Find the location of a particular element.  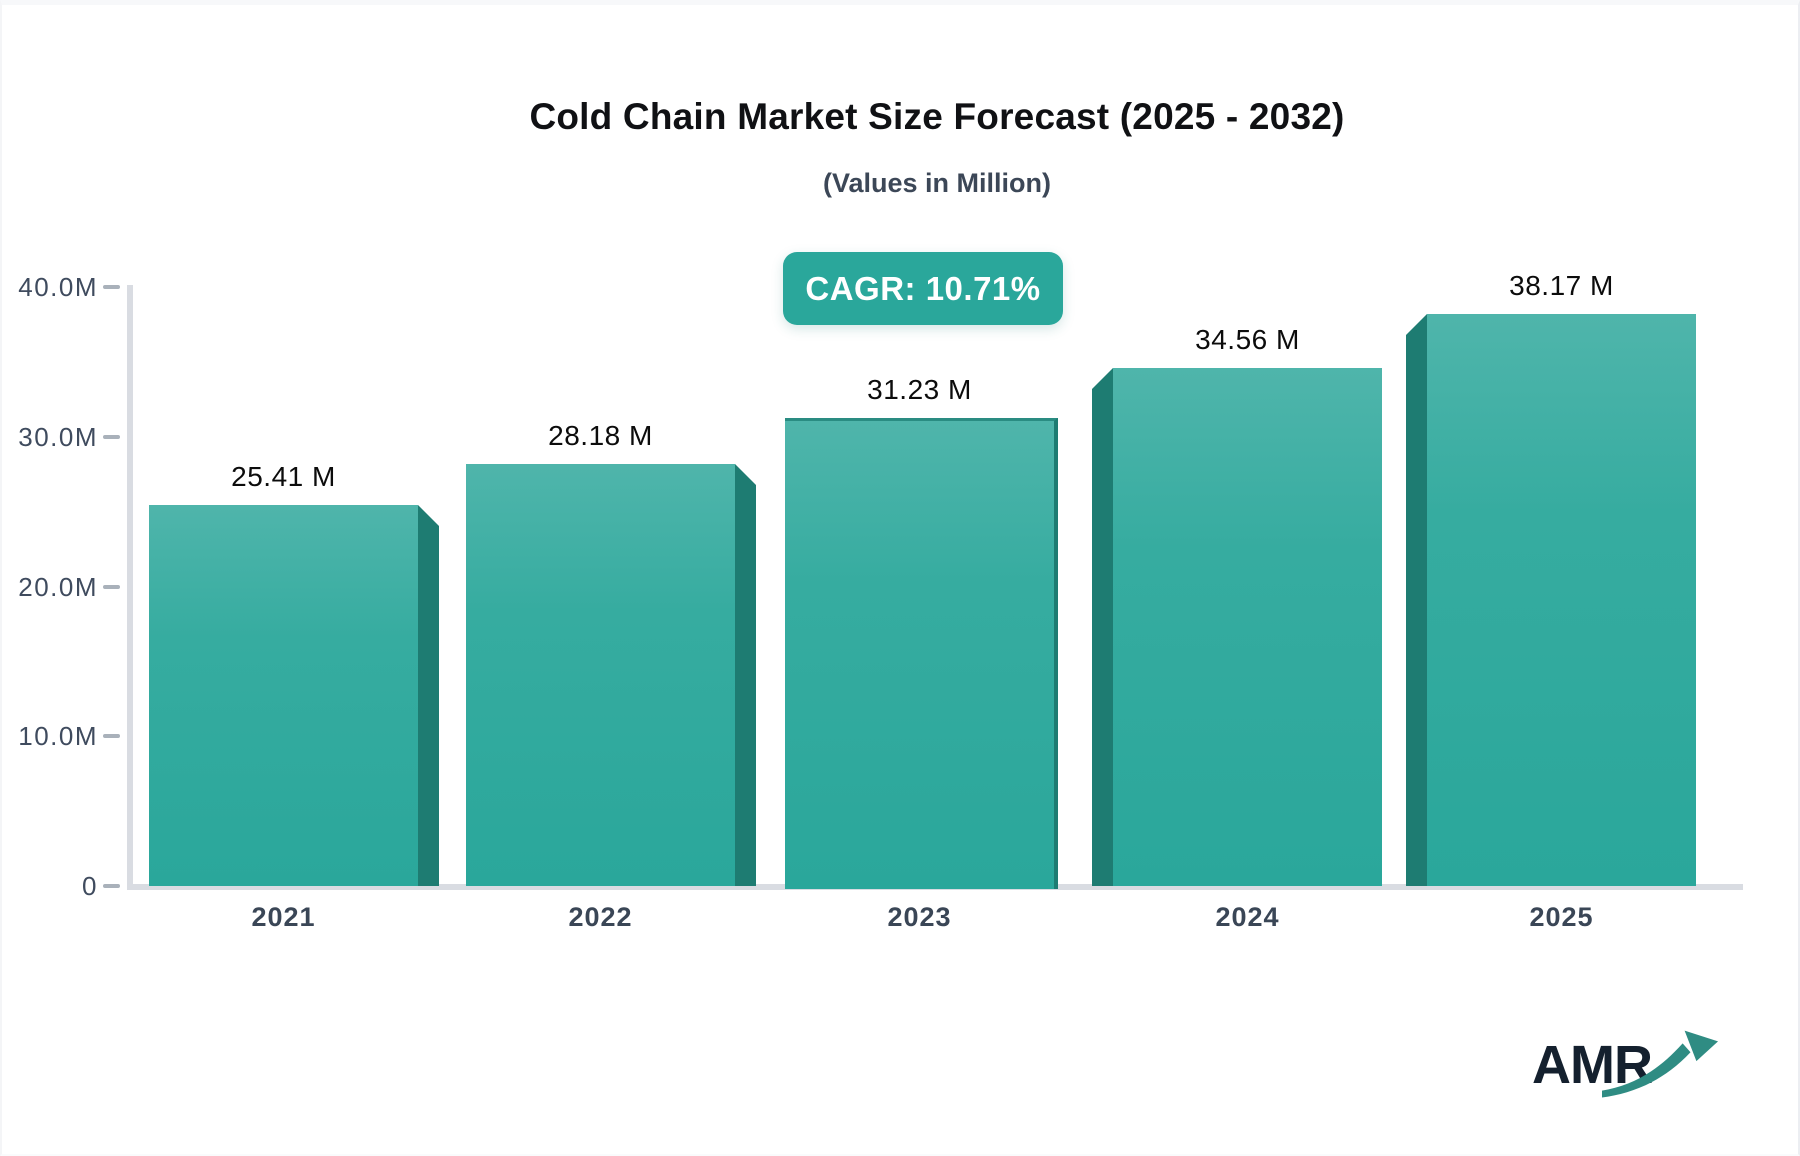

y-tick-label-30.0M: 30.0M is located at coordinates (58, 436).